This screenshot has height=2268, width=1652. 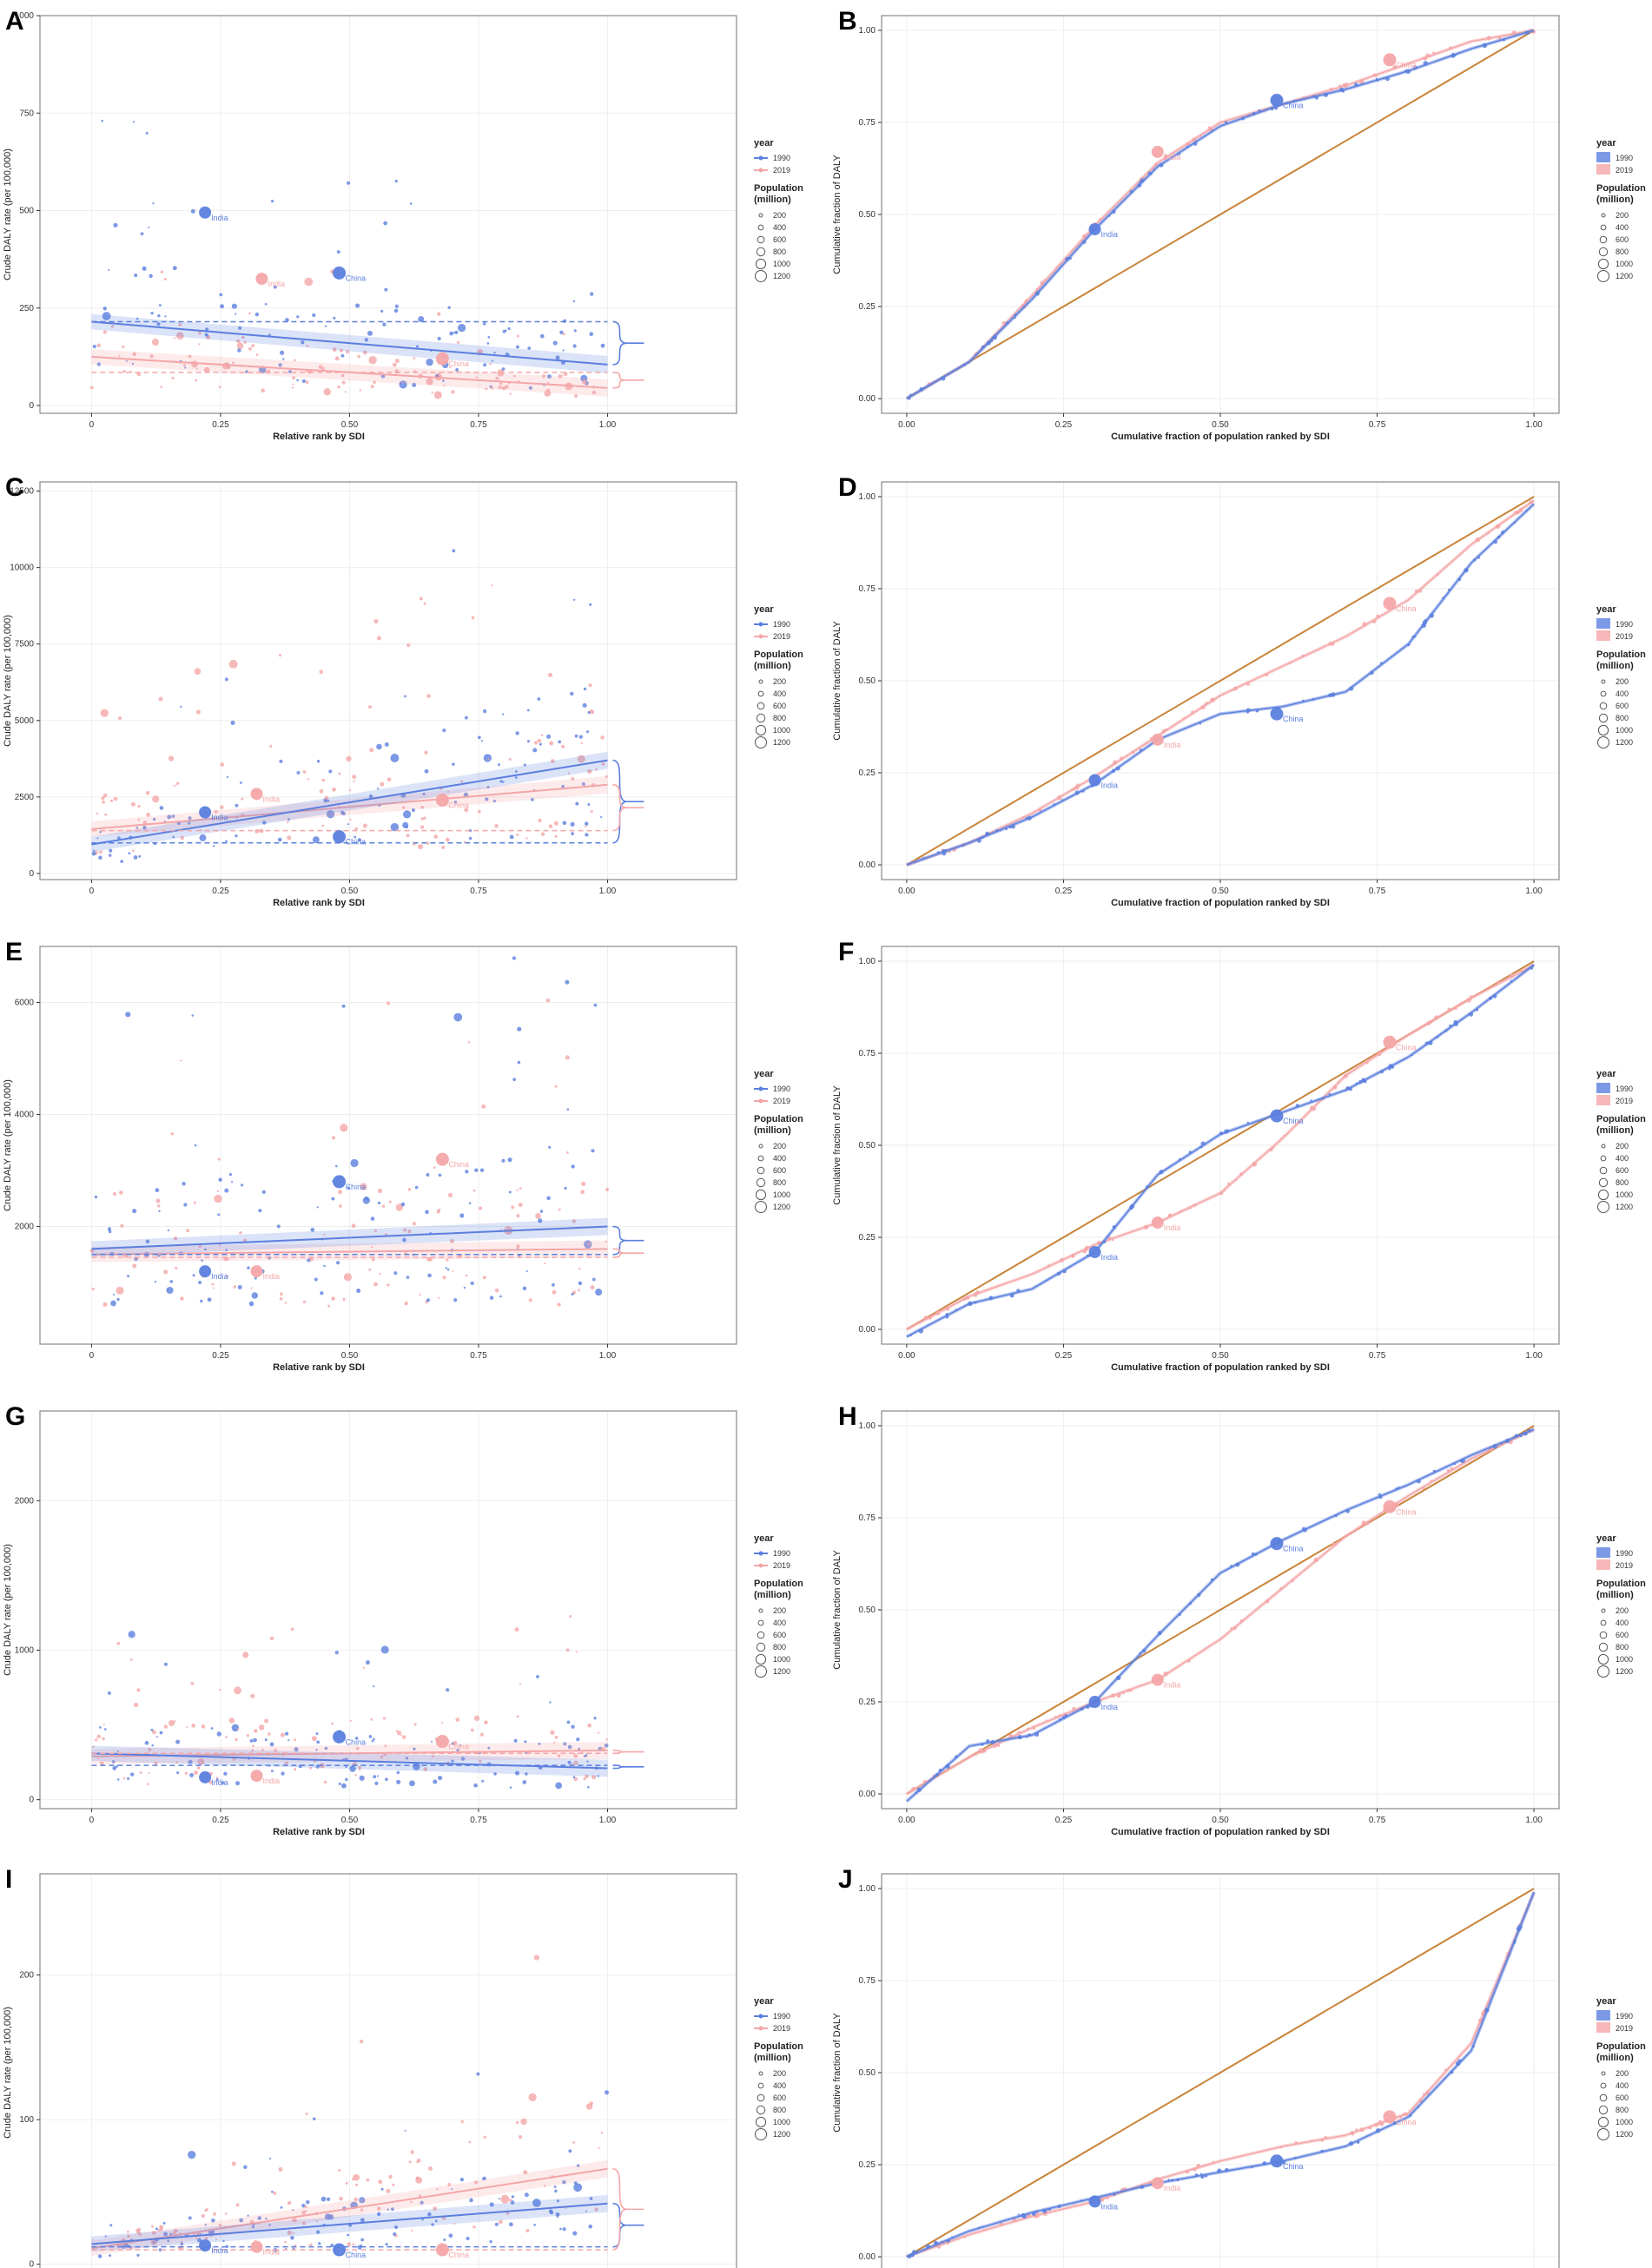 I want to click on y-tick-label: 200, so click(x=26, y=1976).